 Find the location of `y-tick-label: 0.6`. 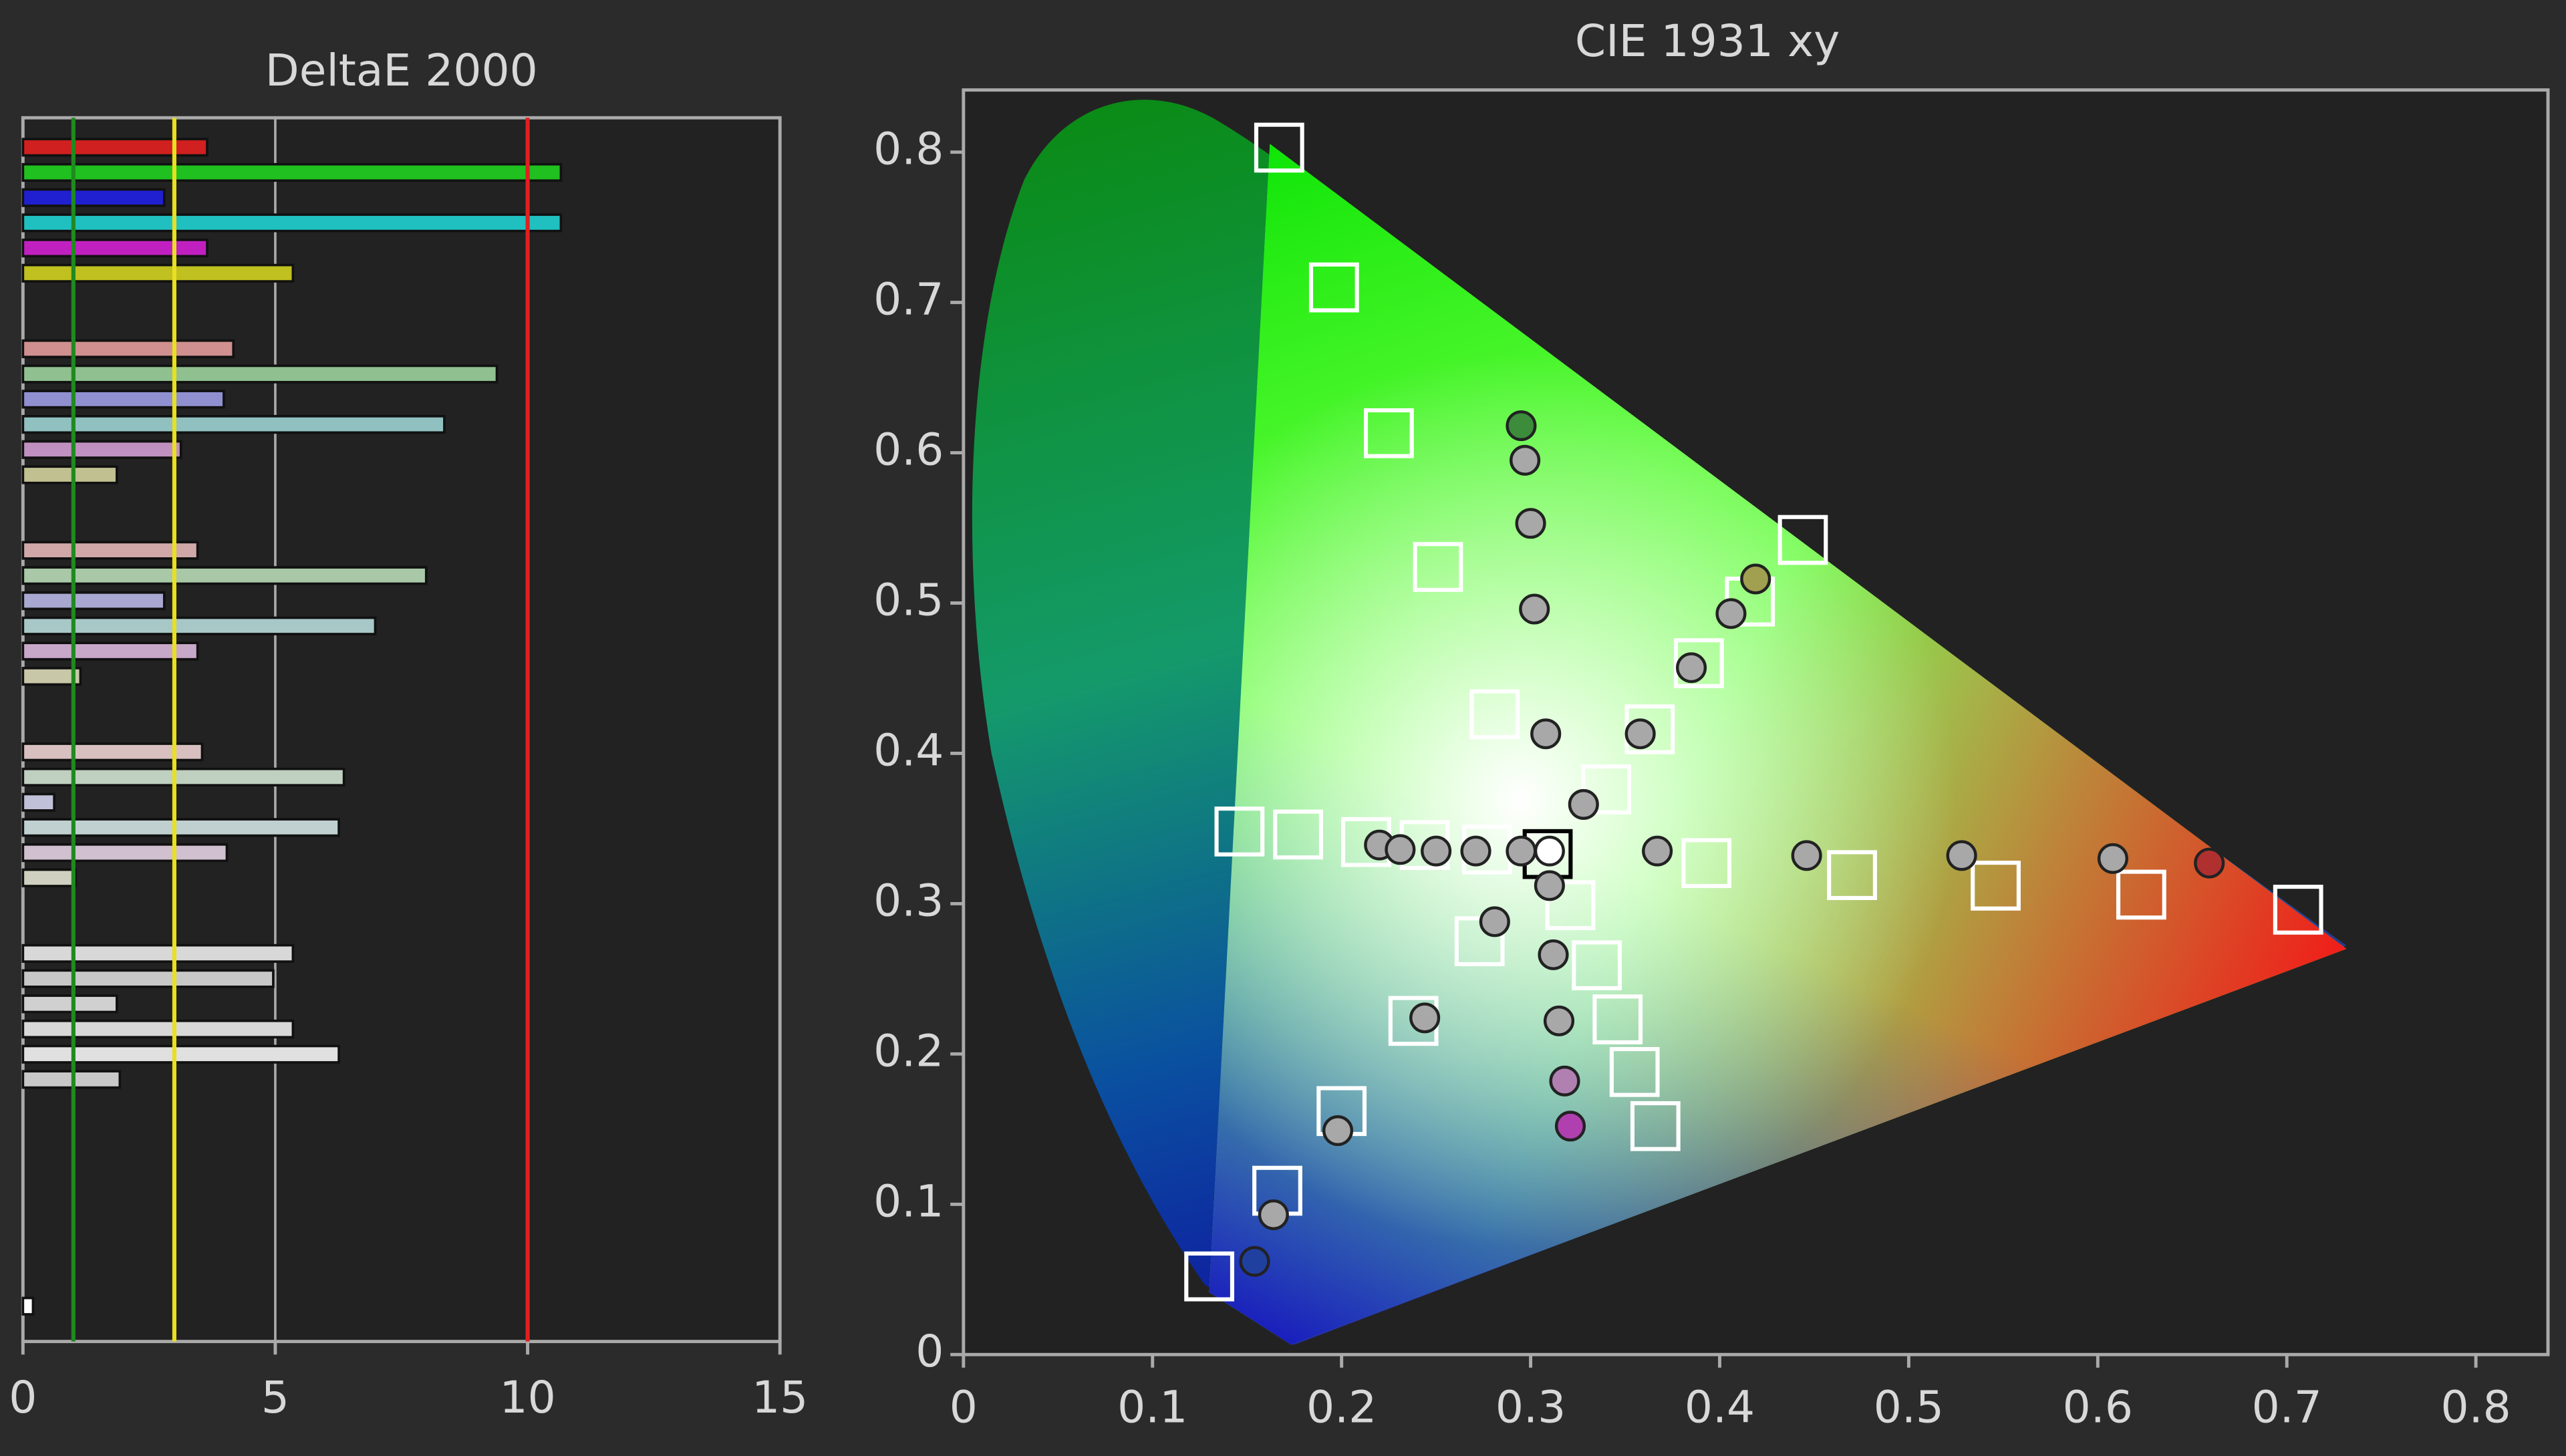

y-tick-label: 0.6 is located at coordinates (909, 450).